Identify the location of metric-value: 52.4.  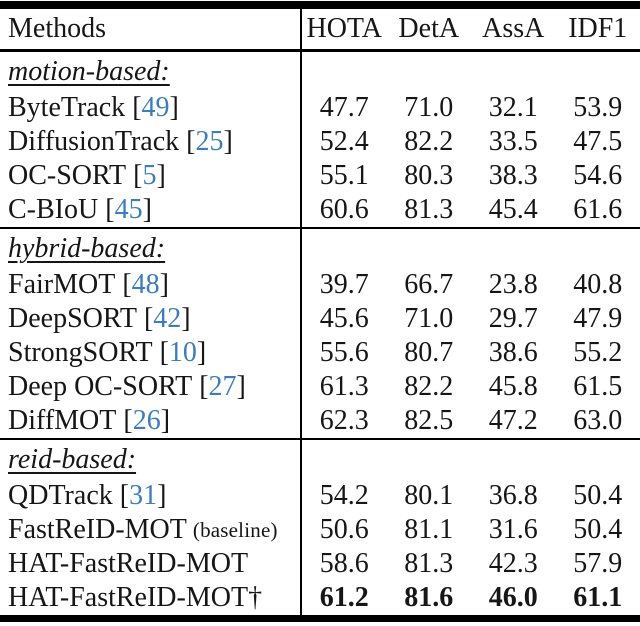
(344, 141).